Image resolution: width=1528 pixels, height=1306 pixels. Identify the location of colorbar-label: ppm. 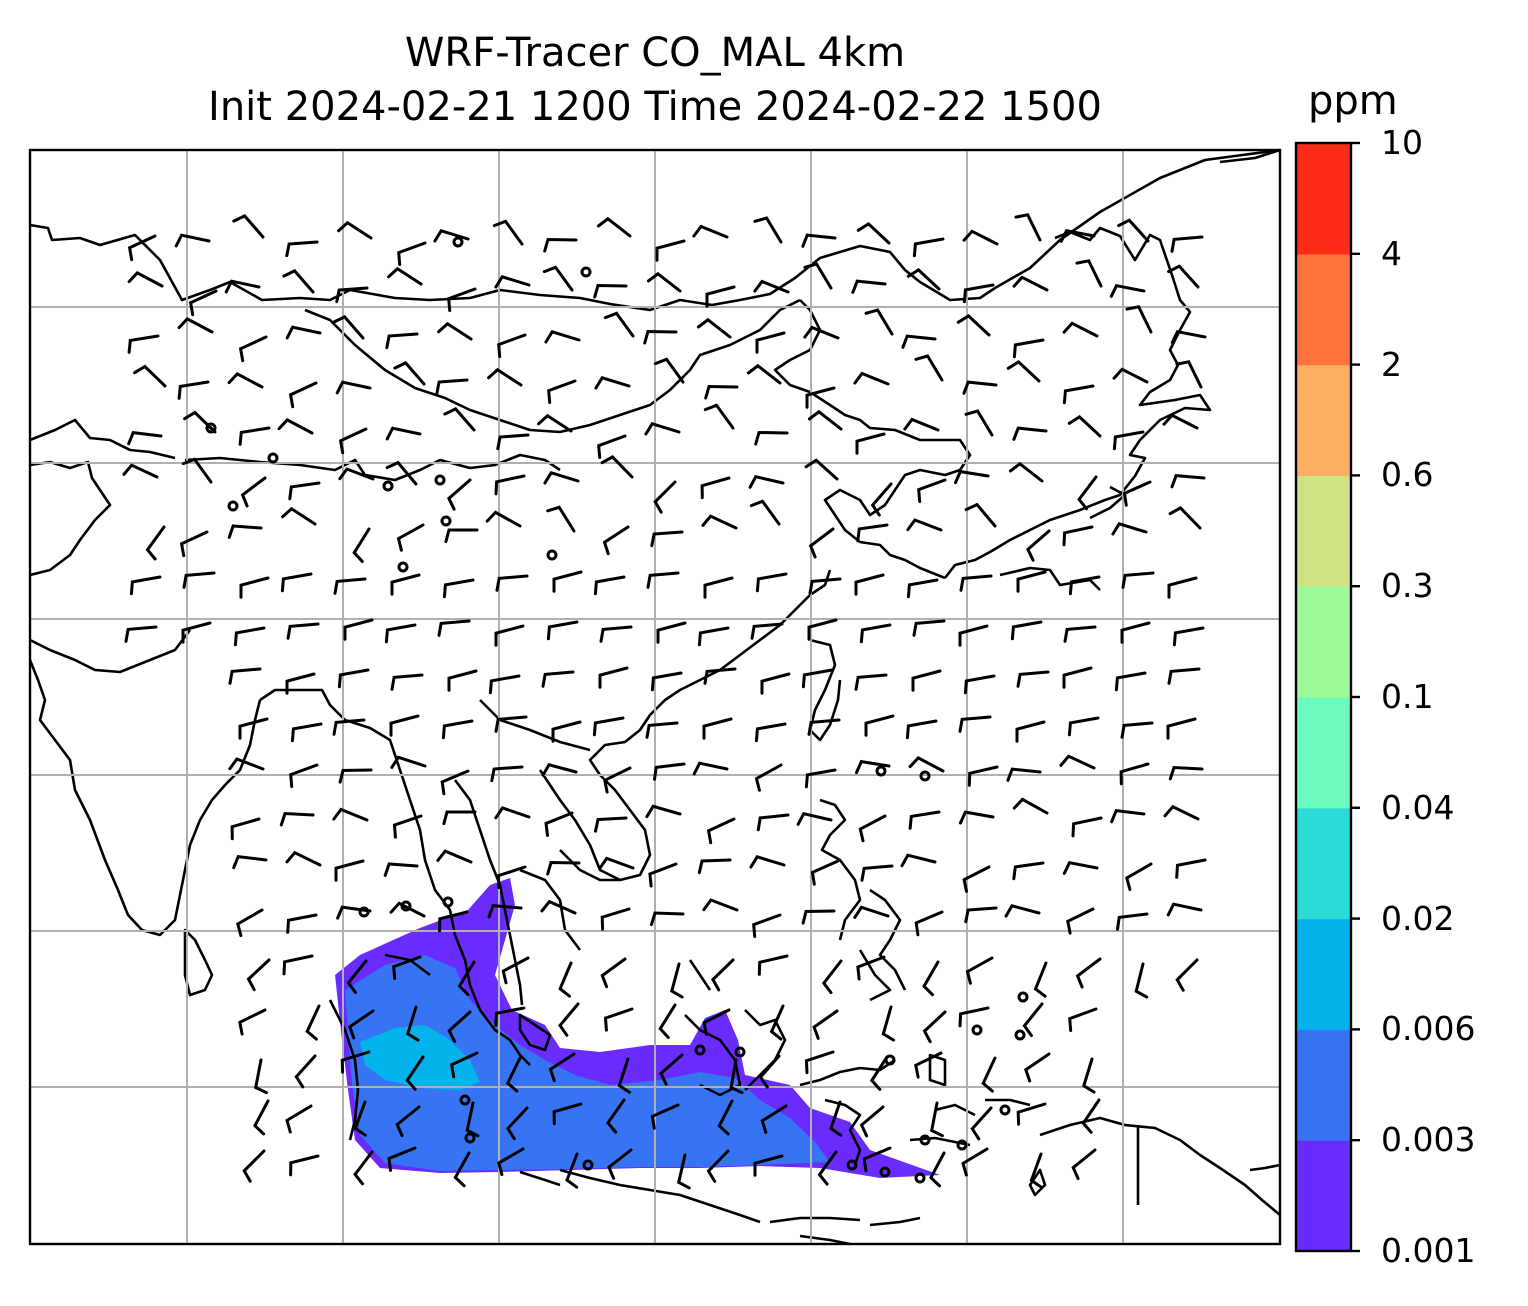
(1353, 101).